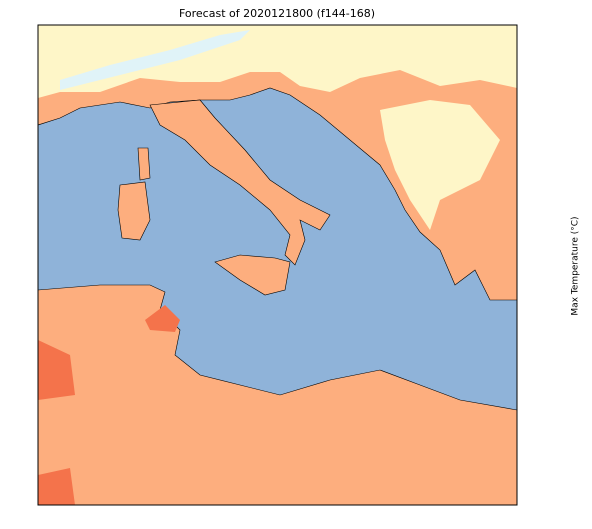 This screenshot has height=529, width=592. What do you see at coordinates (155, 60) in the screenshot?
I see `cold-region` at bounding box center [155, 60].